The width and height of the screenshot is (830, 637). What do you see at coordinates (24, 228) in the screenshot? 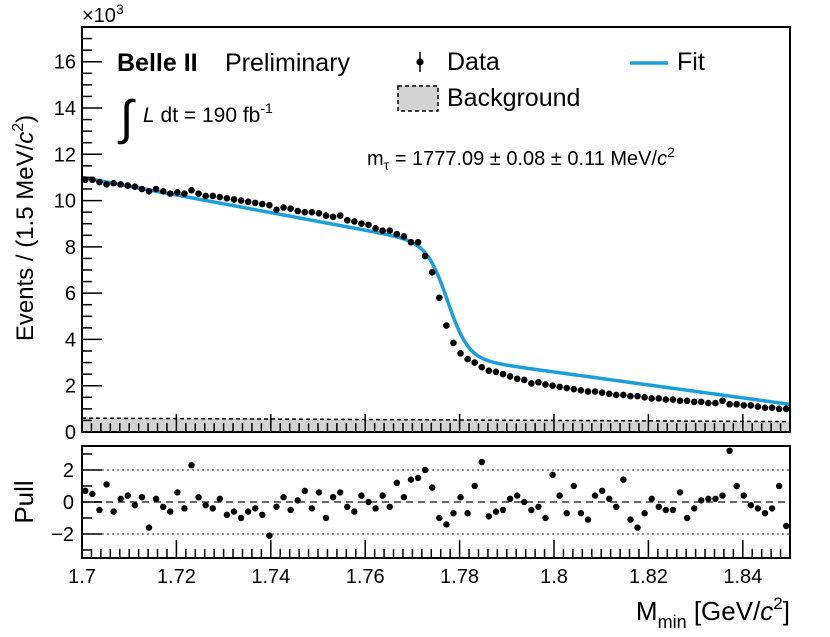
I see `main-y-axis-label: Events / (1.5 MeV/c2)` at bounding box center [24, 228].